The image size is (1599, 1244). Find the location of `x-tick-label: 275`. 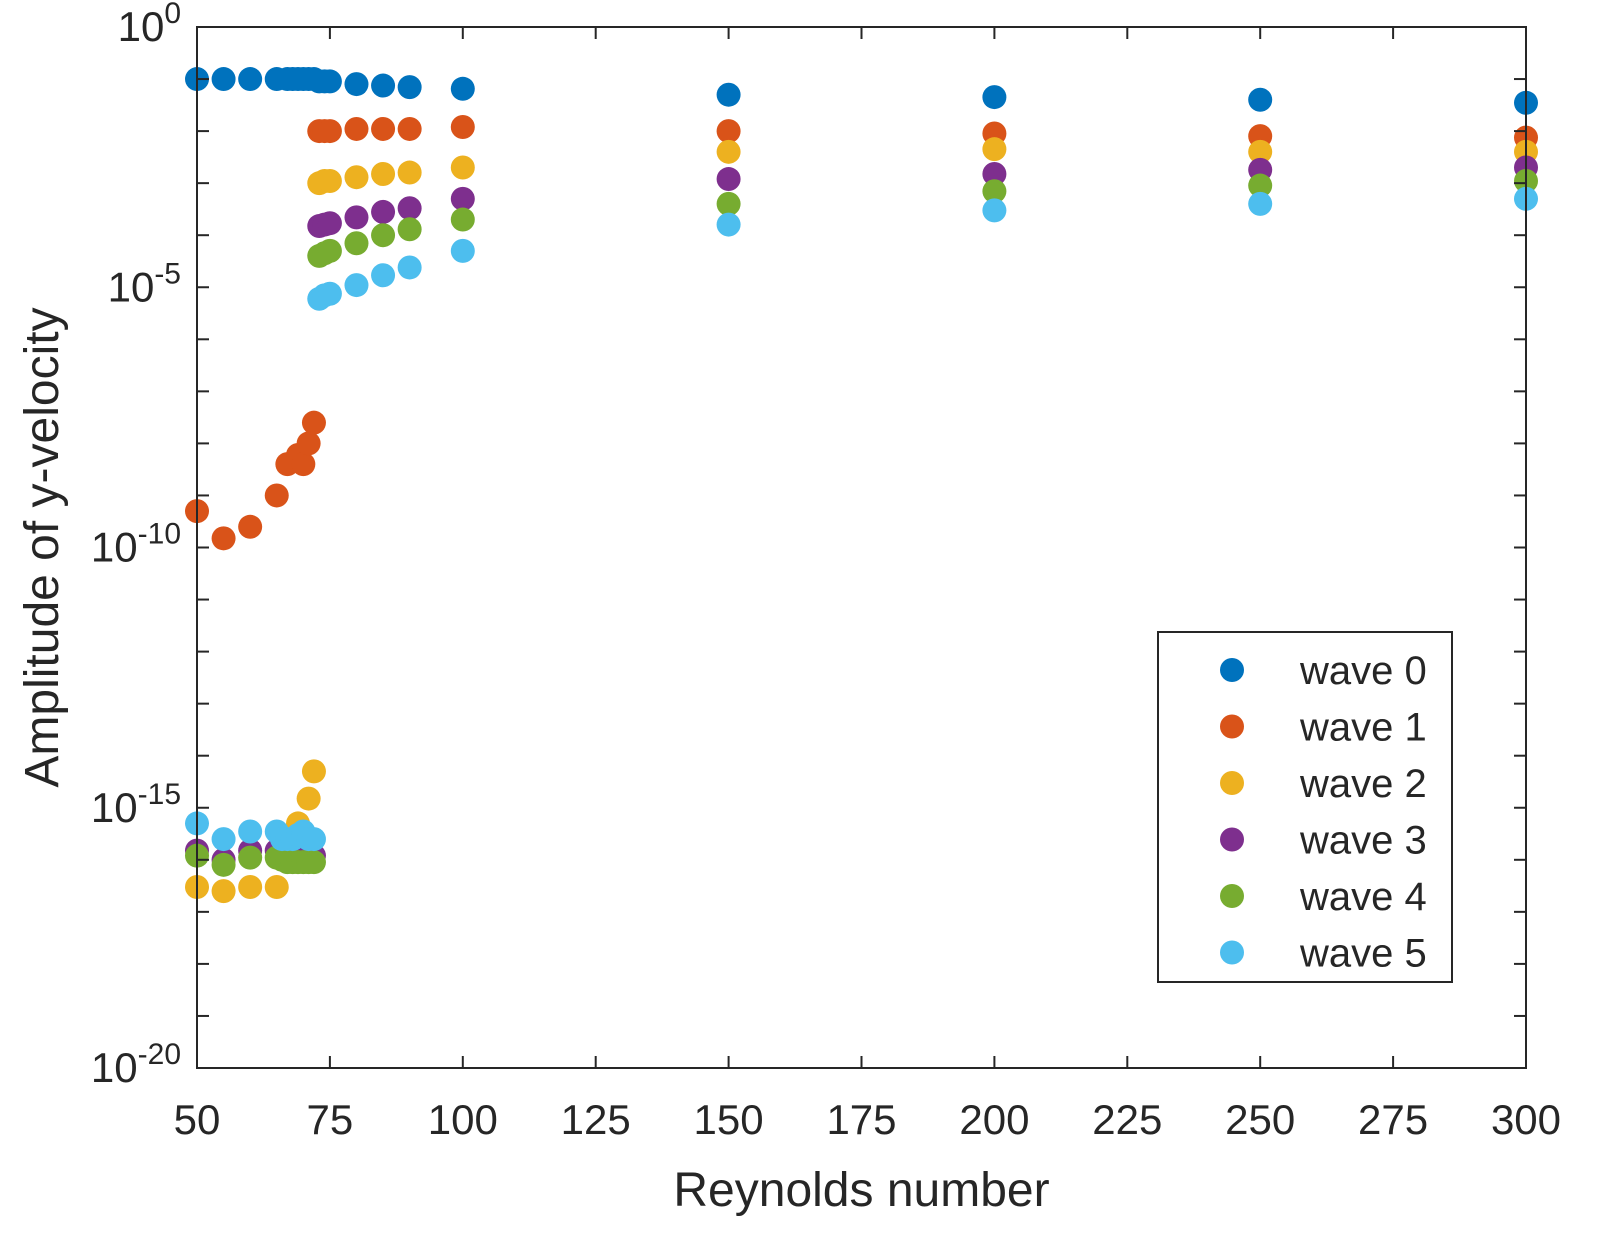

x-tick-label: 275 is located at coordinates (1393, 1119).